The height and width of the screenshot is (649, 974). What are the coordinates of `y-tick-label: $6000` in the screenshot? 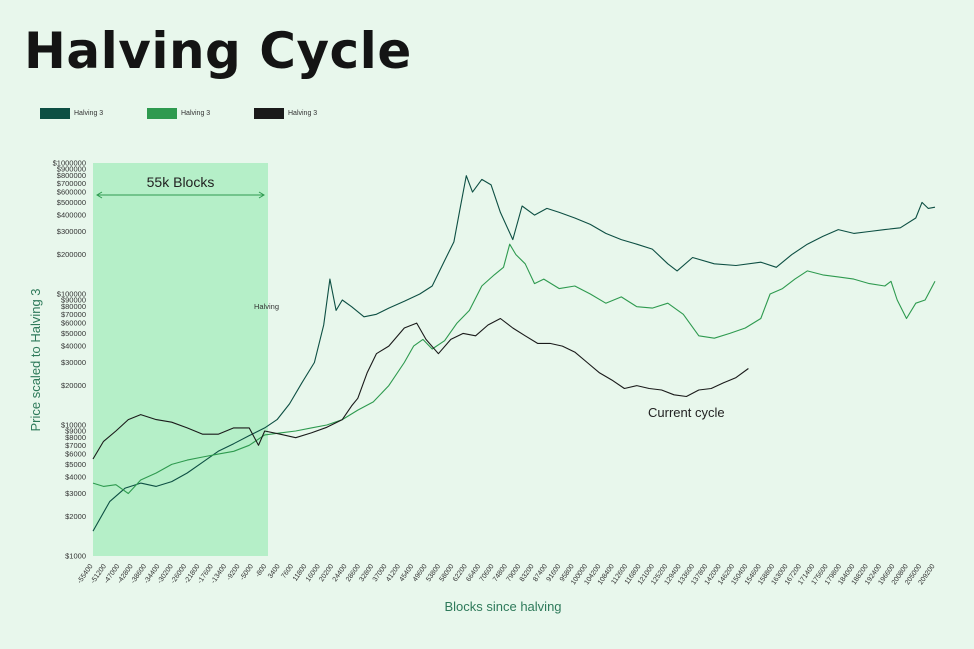 It's located at (75, 454).